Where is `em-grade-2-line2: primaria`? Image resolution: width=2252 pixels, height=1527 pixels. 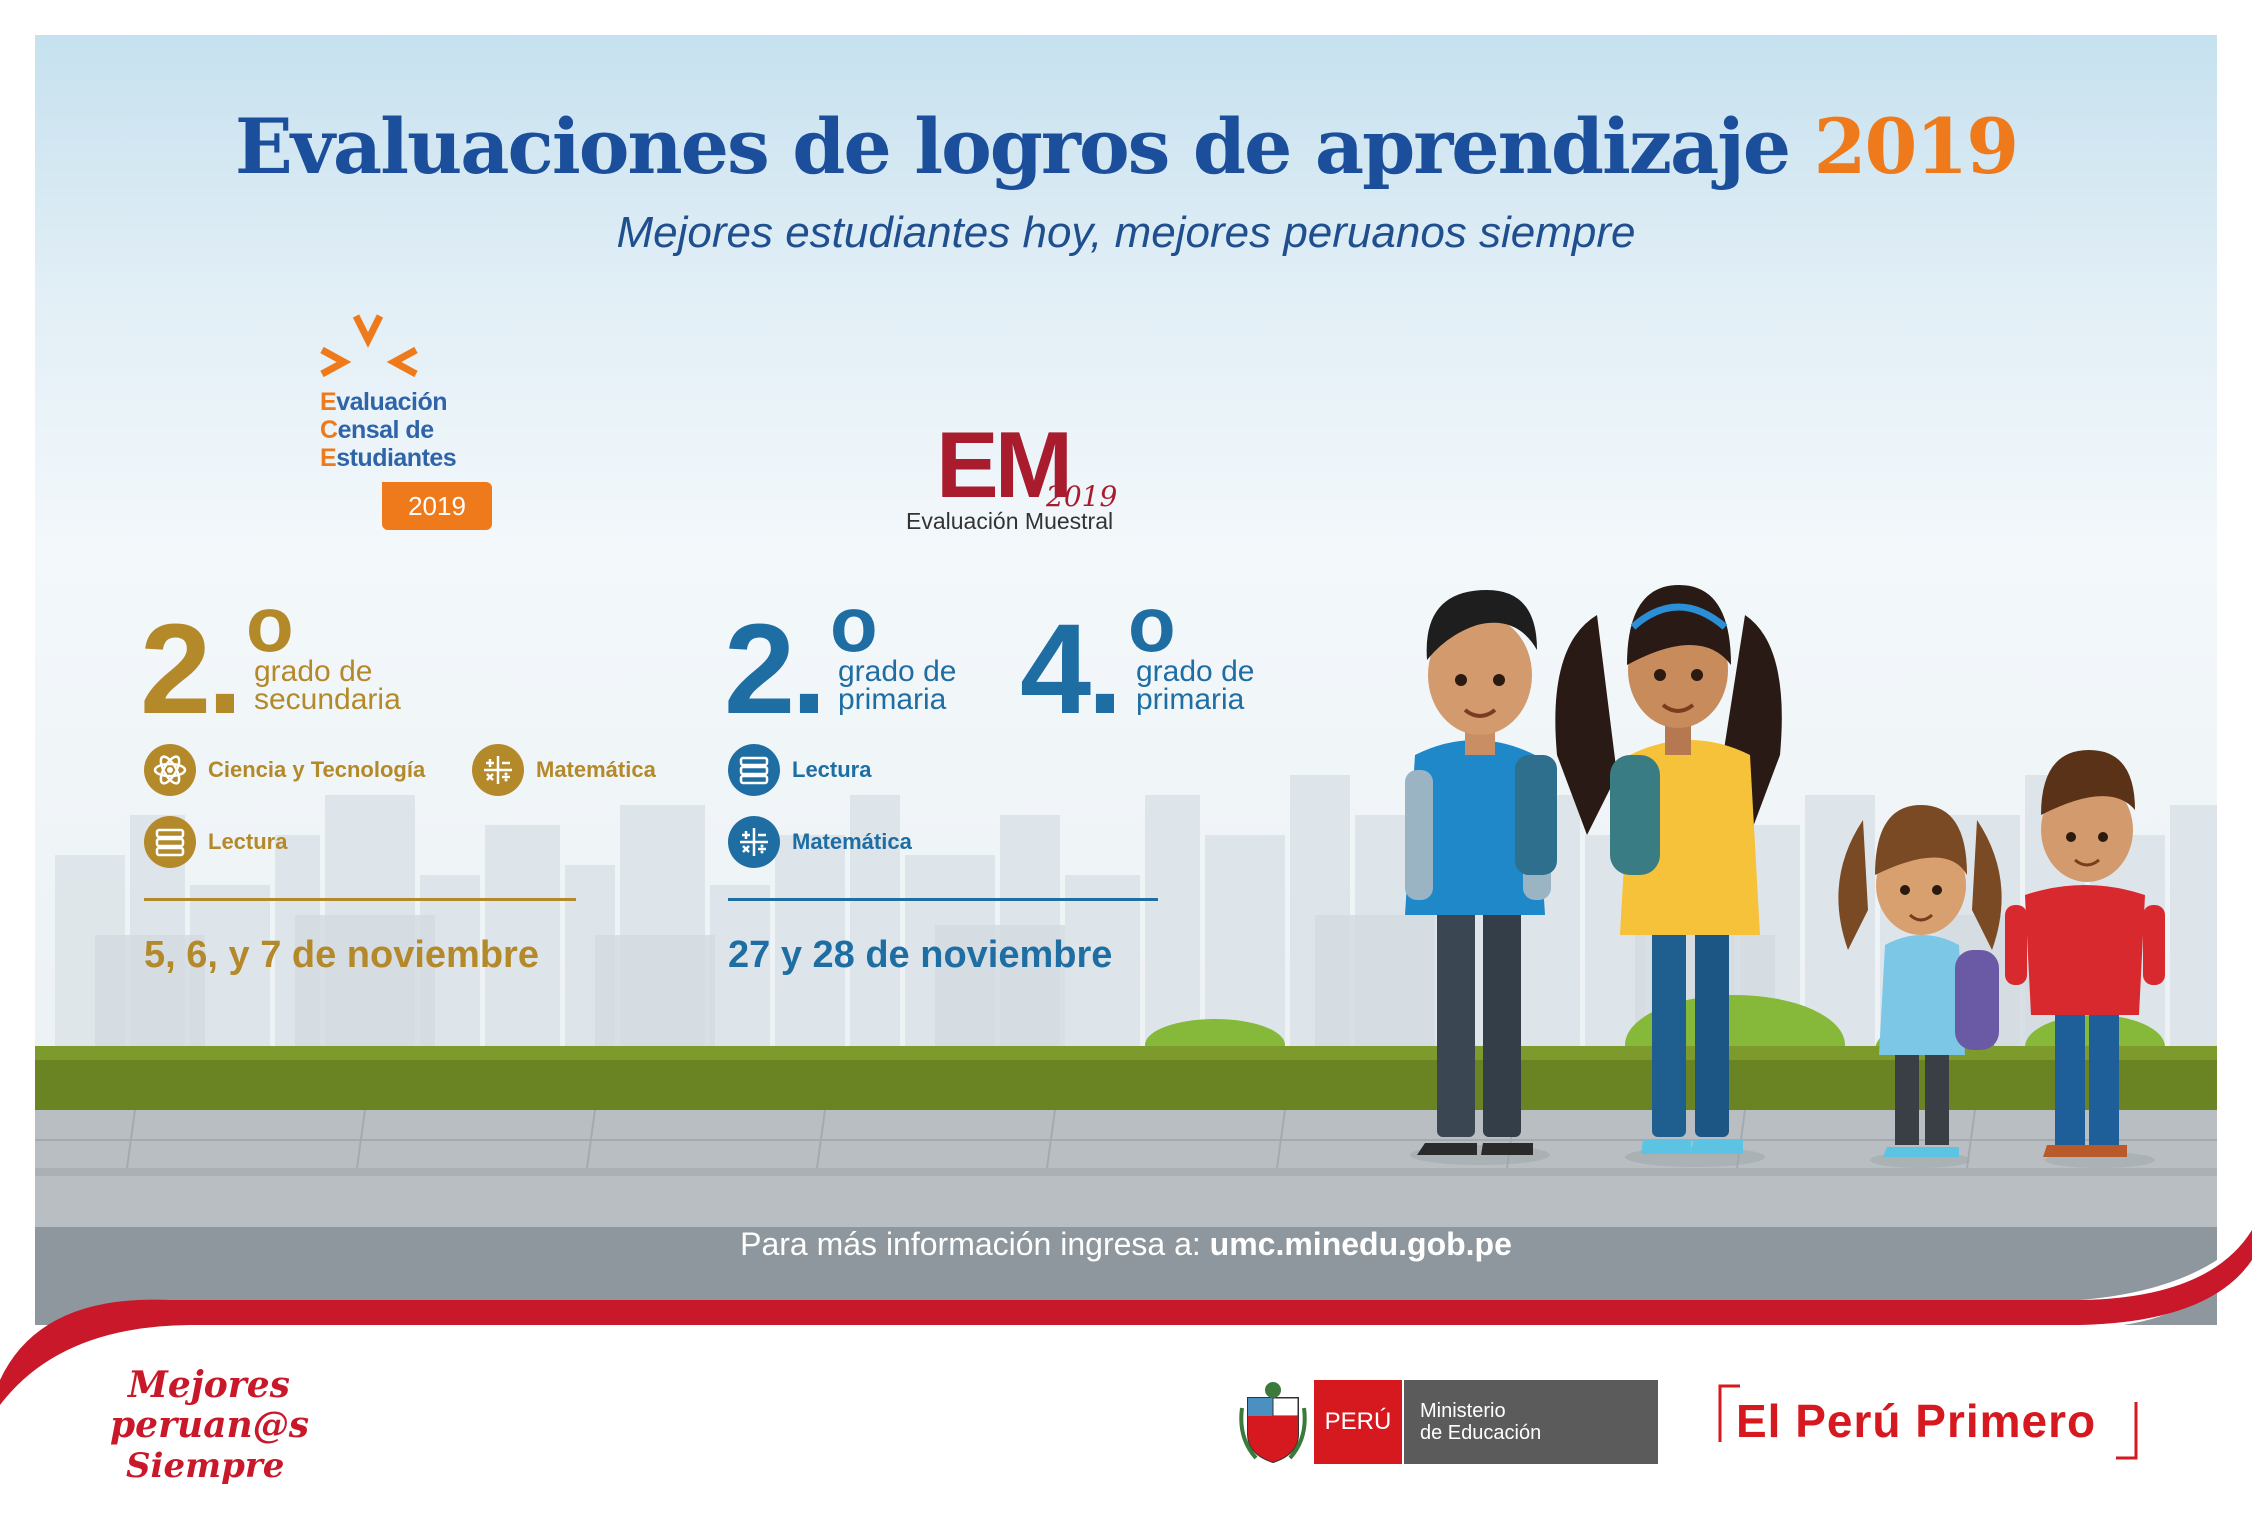
em-grade-2-line2: primaria is located at coordinates (892, 699).